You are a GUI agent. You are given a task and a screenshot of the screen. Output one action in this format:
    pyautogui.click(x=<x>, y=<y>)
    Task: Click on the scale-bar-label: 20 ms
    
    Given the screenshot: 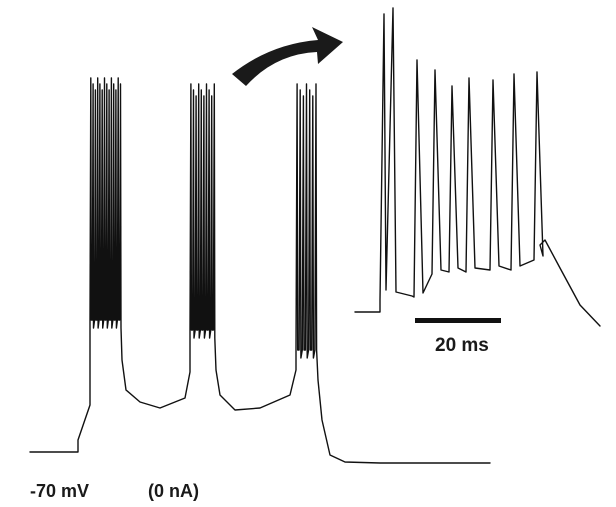 What is the action you would take?
    pyautogui.click(x=462, y=345)
    